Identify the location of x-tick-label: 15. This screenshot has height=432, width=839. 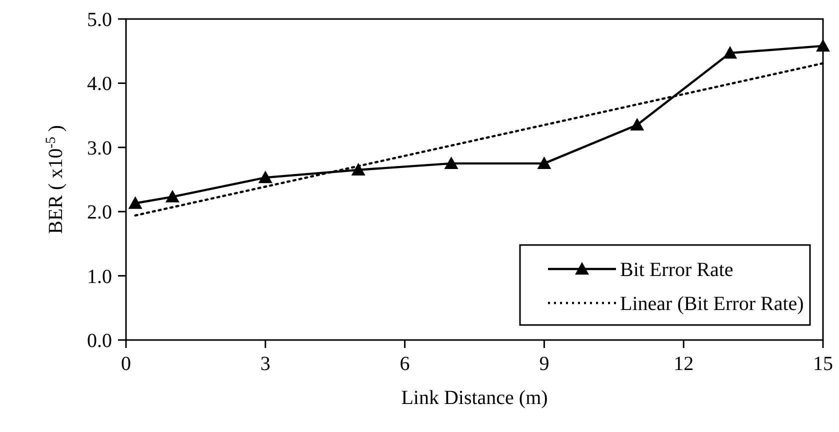
(823, 364).